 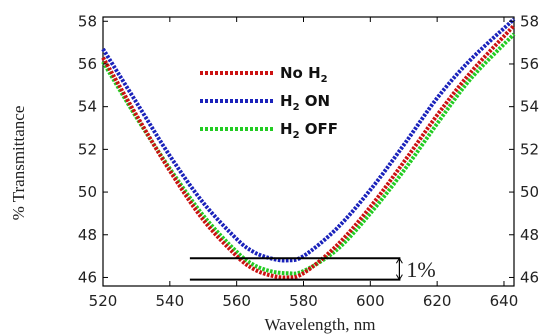 What do you see at coordinates (370, 301) in the screenshot?
I see `x-tick-label: 600` at bounding box center [370, 301].